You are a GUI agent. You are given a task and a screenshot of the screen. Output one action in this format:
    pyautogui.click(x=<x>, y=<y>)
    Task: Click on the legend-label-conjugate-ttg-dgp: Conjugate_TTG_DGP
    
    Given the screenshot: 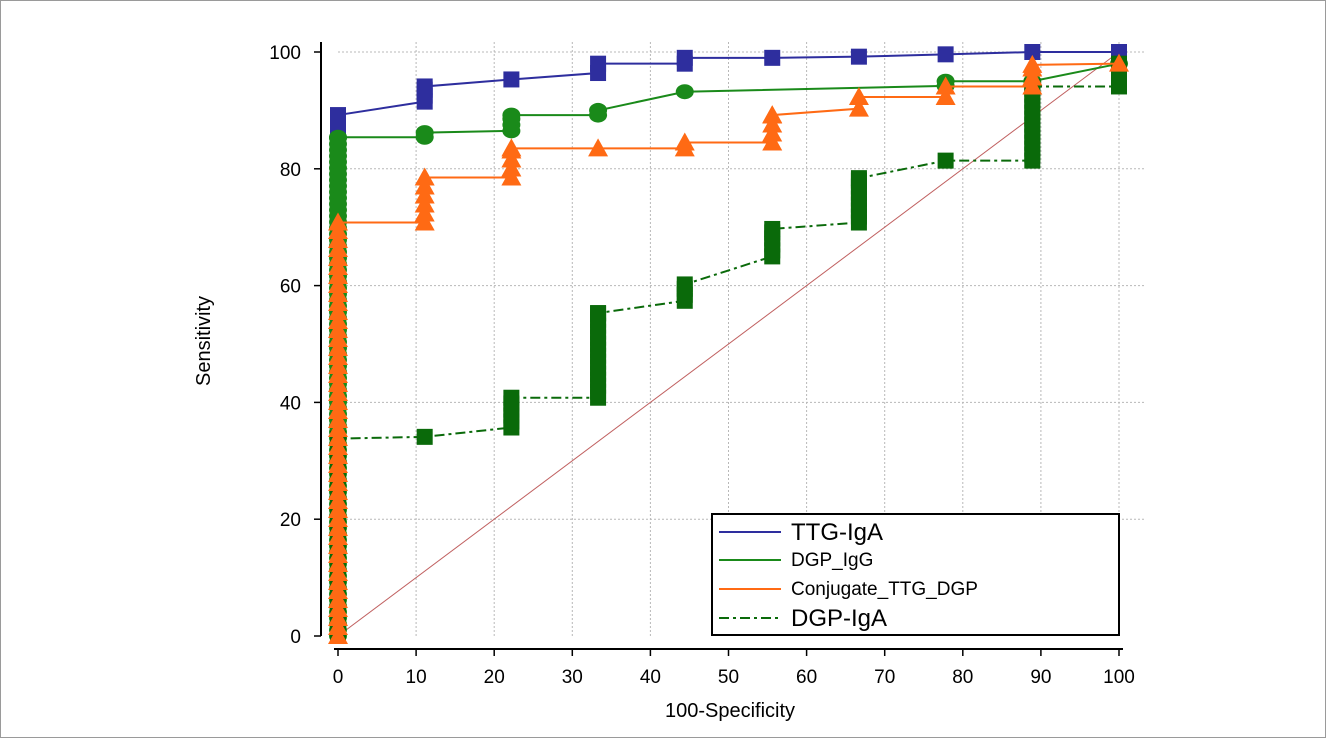 What is the action you would take?
    pyautogui.click(x=884, y=589)
    